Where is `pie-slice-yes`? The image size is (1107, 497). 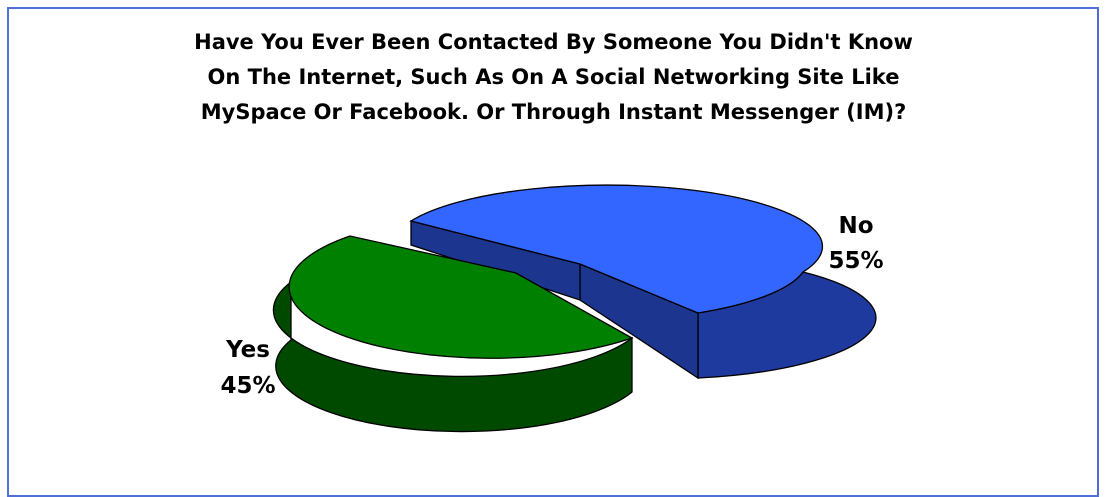
pie-slice-yes is located at coordinates (453, 334).